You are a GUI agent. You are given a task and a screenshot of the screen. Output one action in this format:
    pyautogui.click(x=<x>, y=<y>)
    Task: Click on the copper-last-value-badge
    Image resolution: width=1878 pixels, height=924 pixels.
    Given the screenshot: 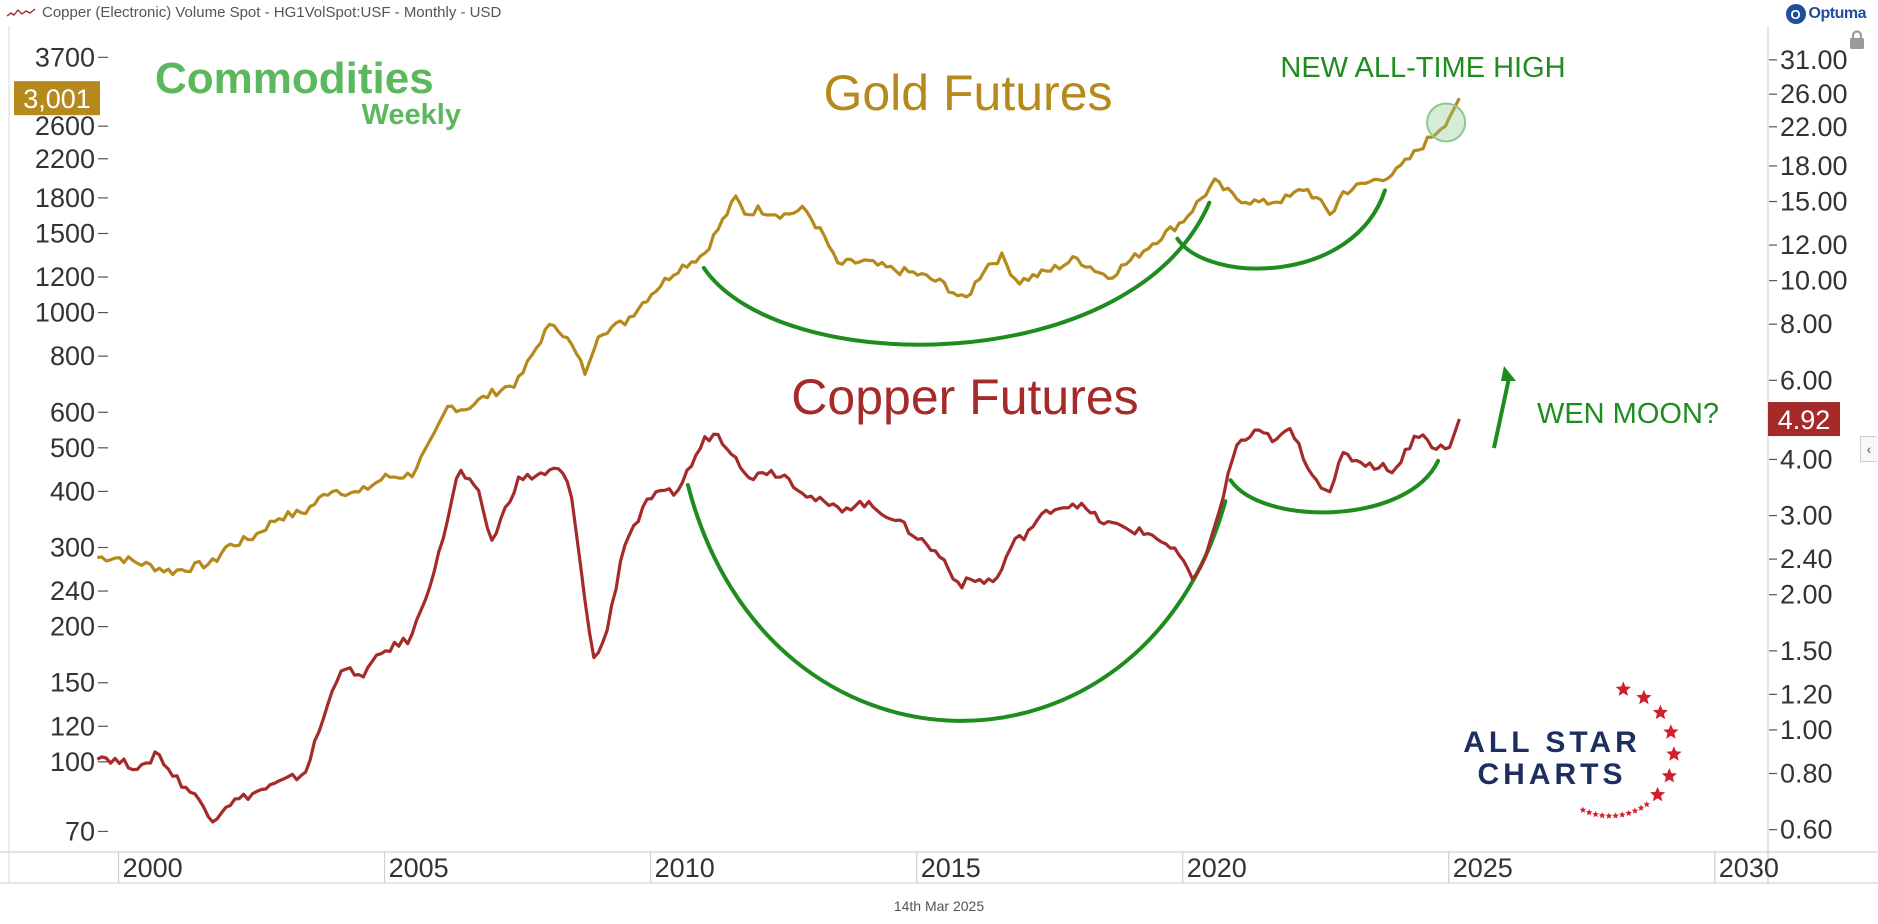 What is the action you would take?
    pyautogui.click(x=1804, y=419)
    